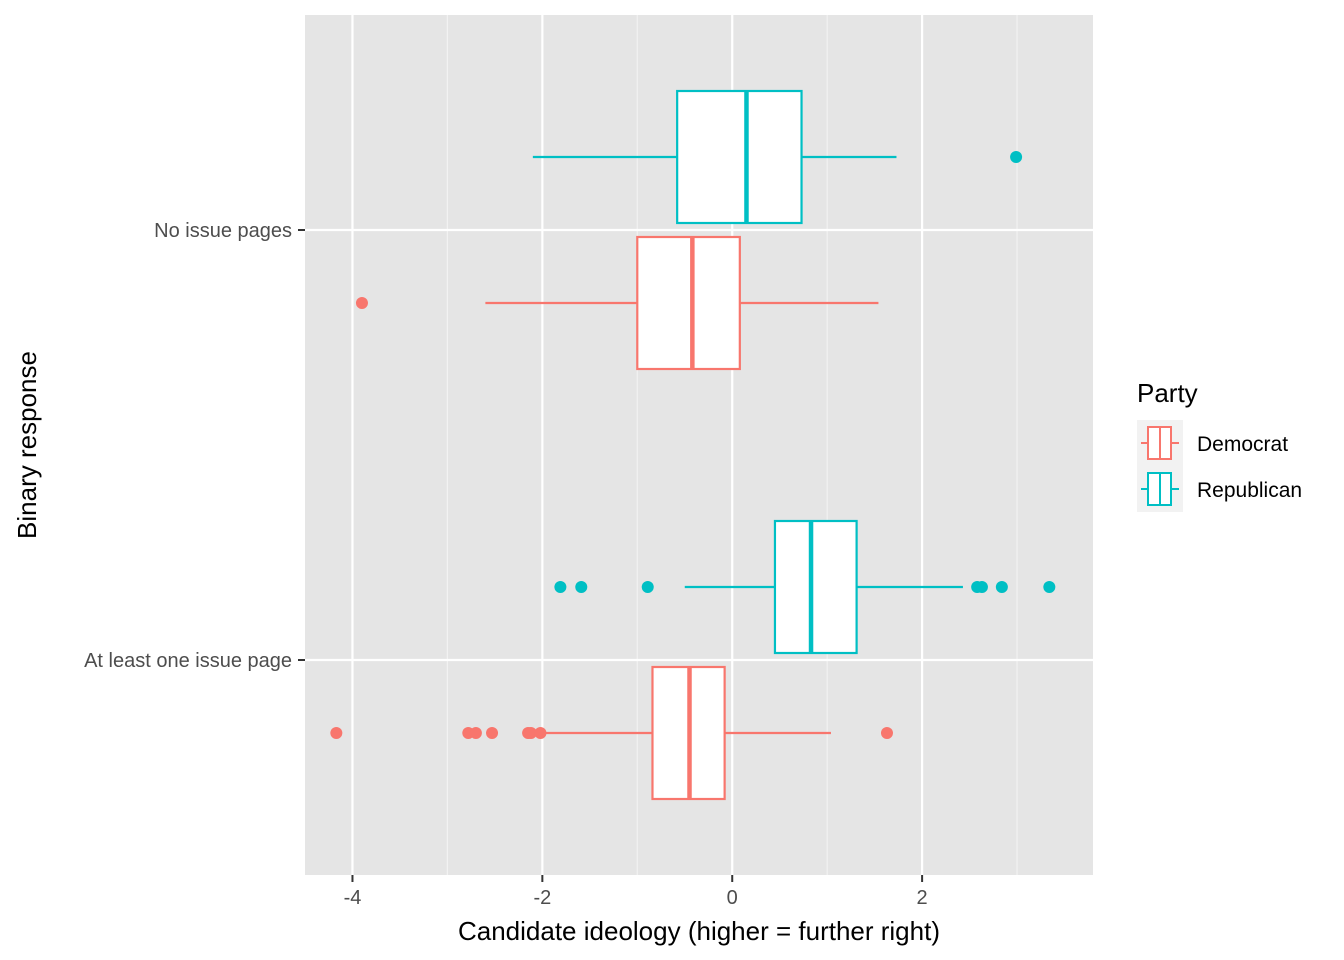 This screenshot has height=960, width=1344. I want to click on legend-label-republican: Republican, so click(1249, 490).